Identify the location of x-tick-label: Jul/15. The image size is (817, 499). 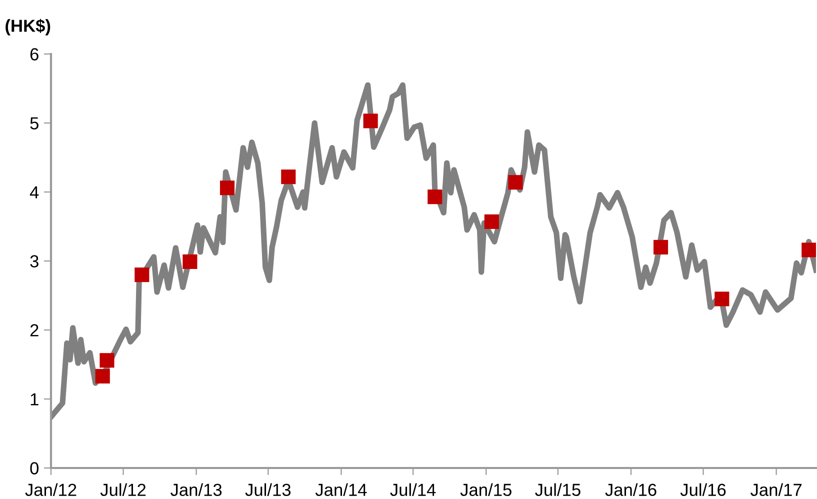
(557, 489).